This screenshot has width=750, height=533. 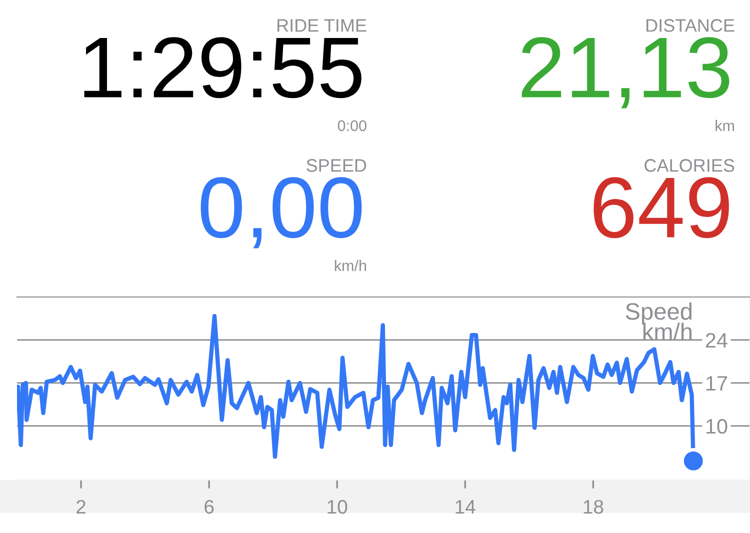 What do you see at coordinates (350, 266) in the screenshot?
I see `text: km/h` at bounding box center [350, 266].